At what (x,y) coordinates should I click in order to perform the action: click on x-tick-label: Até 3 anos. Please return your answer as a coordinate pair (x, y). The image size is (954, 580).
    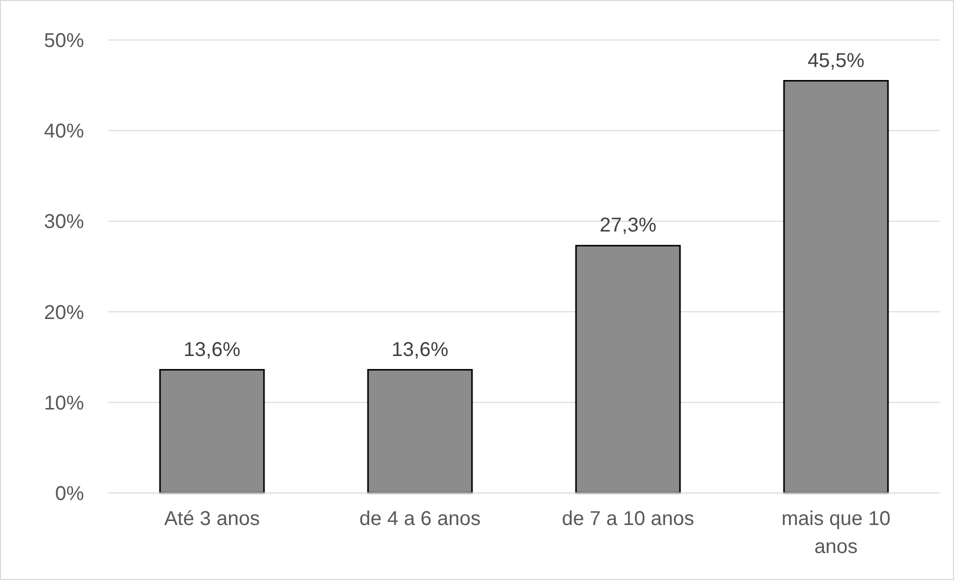
    Looking at the image, I should click on (212, 519).